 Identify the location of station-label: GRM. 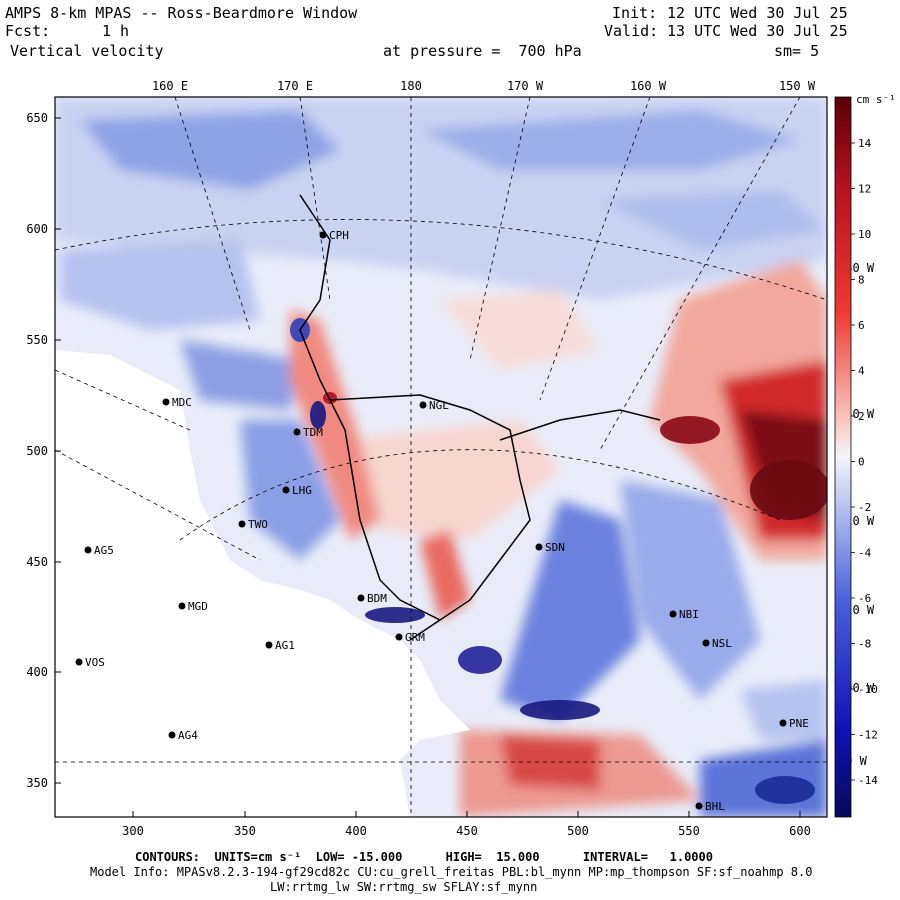
(415, 637).